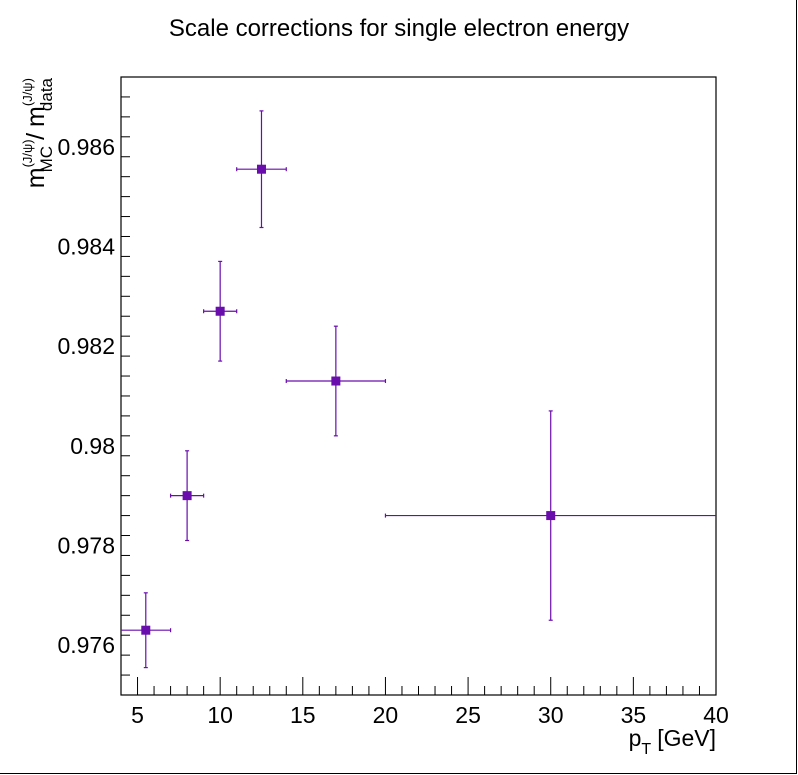 The width and height of the screenshot is (798, 775). I want to click on y-label-den-base: m, so click(36, 116).